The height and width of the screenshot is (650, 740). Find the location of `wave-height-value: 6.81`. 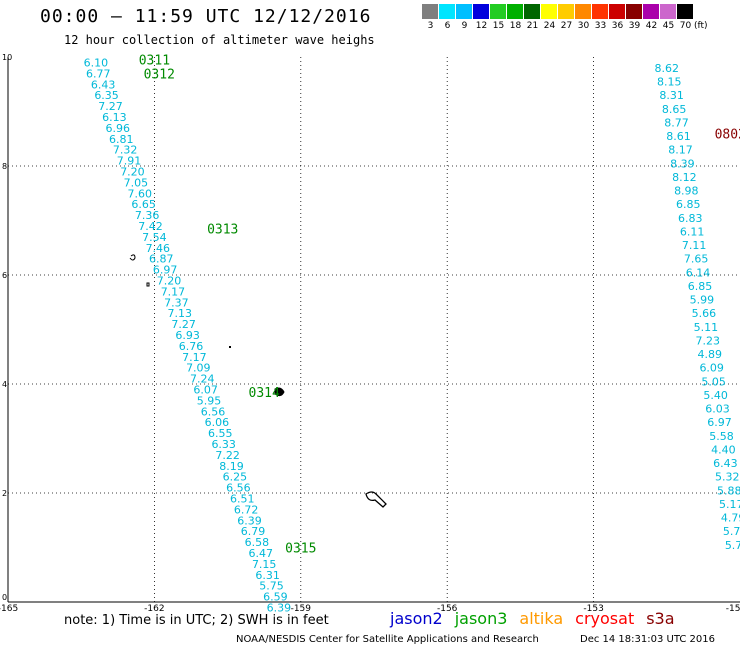

wave-height-value: 6.81 is located at coordinates (121, 139).